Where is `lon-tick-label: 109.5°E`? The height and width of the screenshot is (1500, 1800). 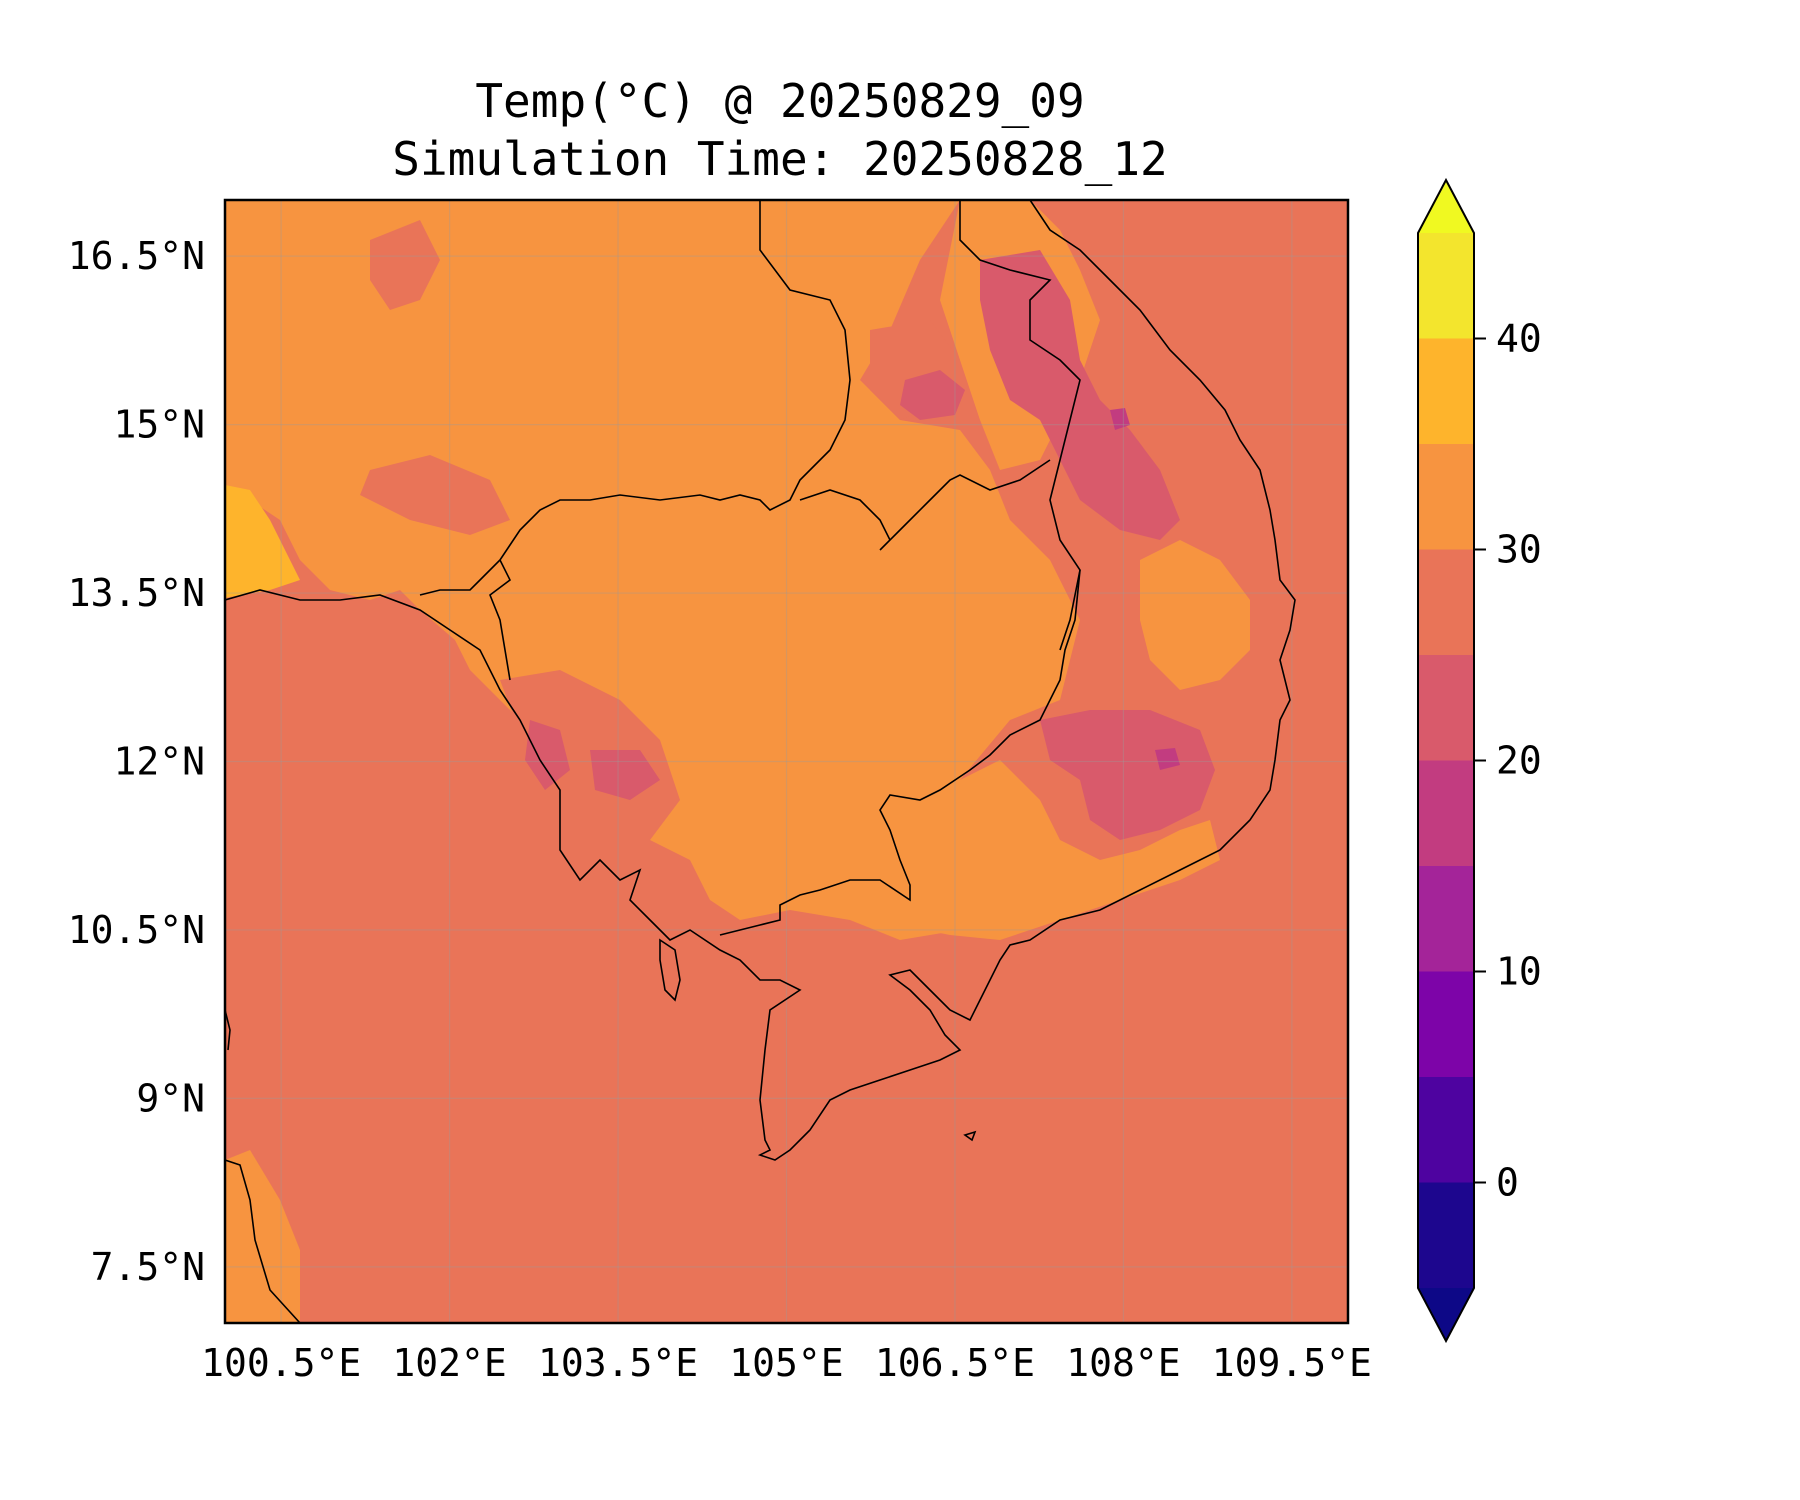 lon-tick-label: 109.5°E is located at coordinates (1292, 1363).